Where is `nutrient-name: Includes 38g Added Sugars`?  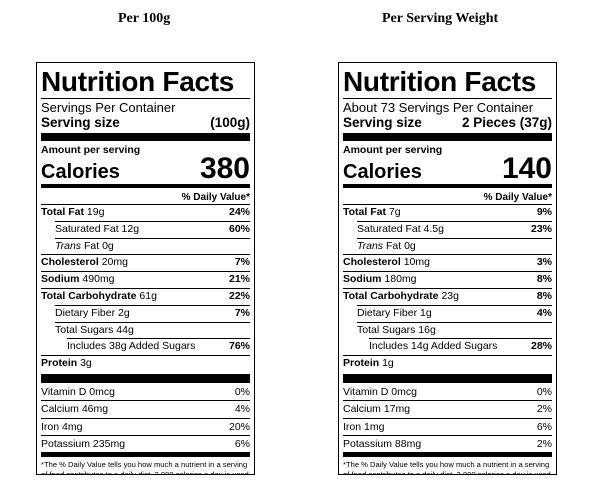
nutrient-name: Includes 38g Added Sugars is located at coordinates (131, 346).